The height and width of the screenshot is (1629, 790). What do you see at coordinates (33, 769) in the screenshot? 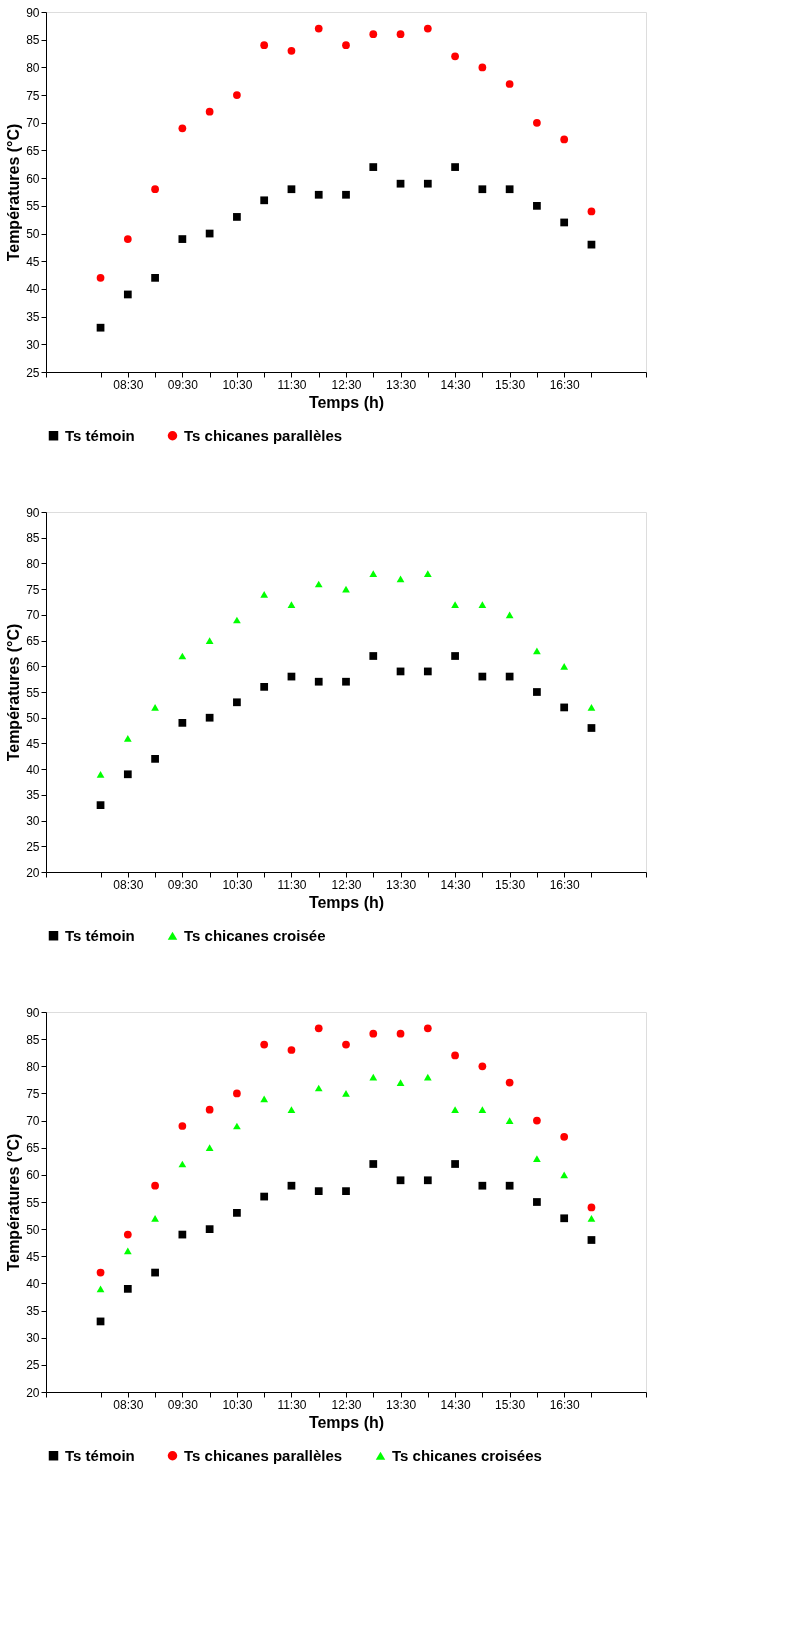
I see `y-tick-label: 40` at bounding box center [33, 769].